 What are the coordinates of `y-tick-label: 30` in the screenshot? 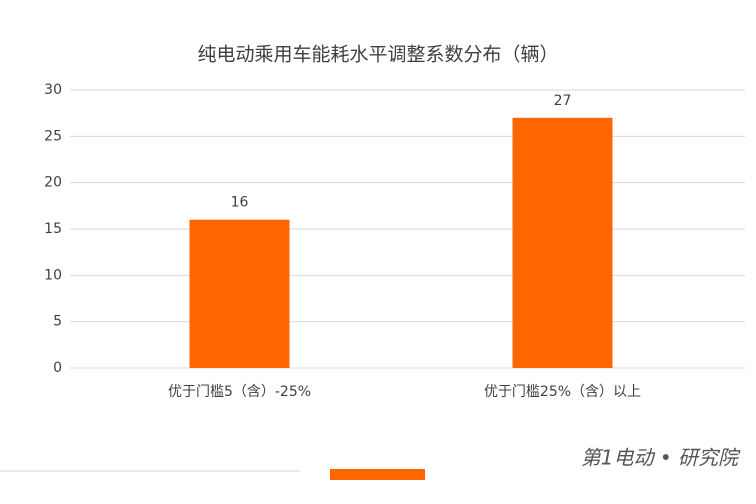 It's located at (53, 90).